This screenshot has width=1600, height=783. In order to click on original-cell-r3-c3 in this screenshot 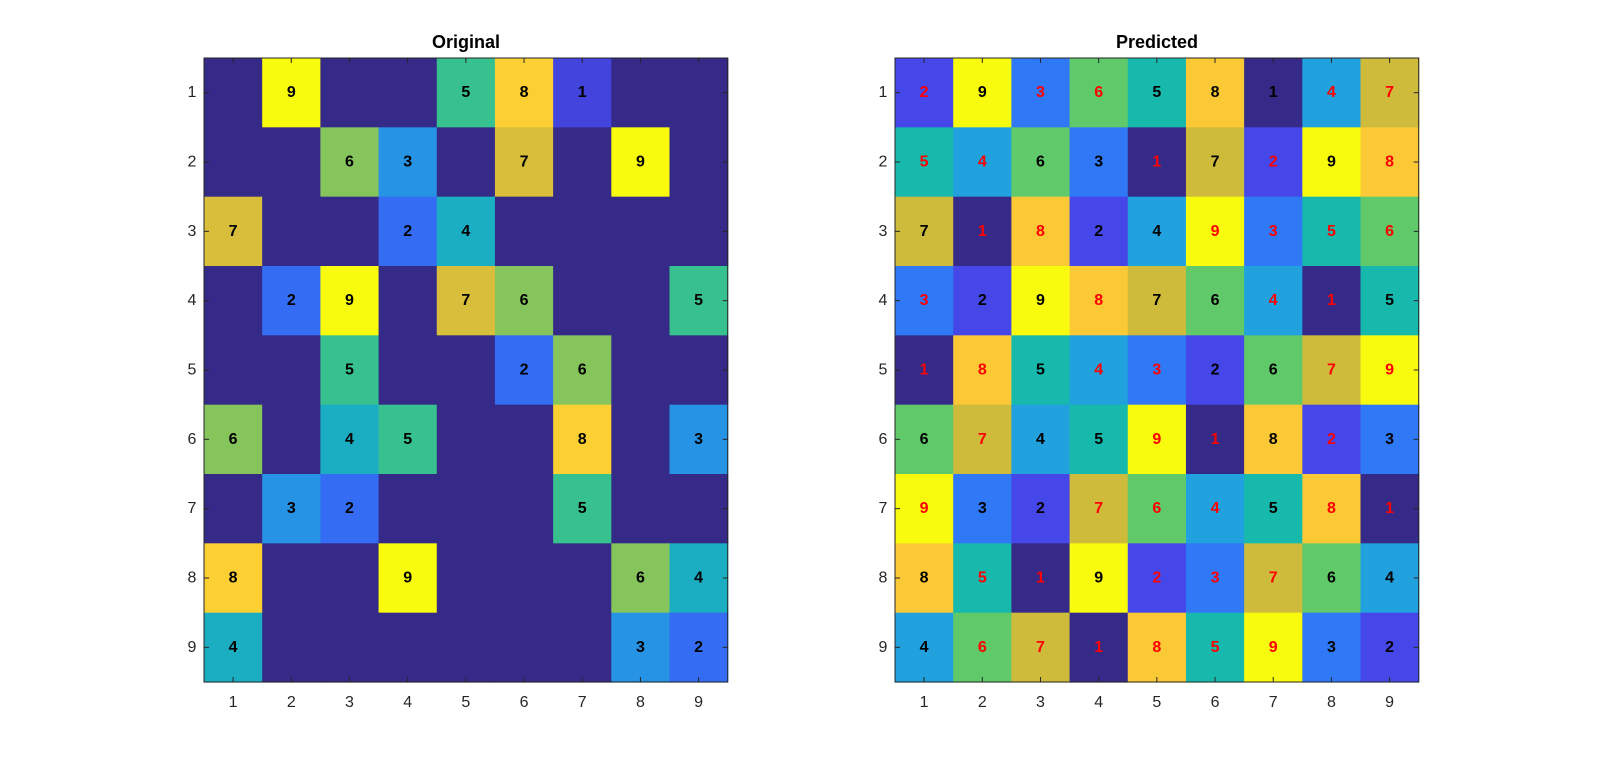, I will do `click(350, 231)`.